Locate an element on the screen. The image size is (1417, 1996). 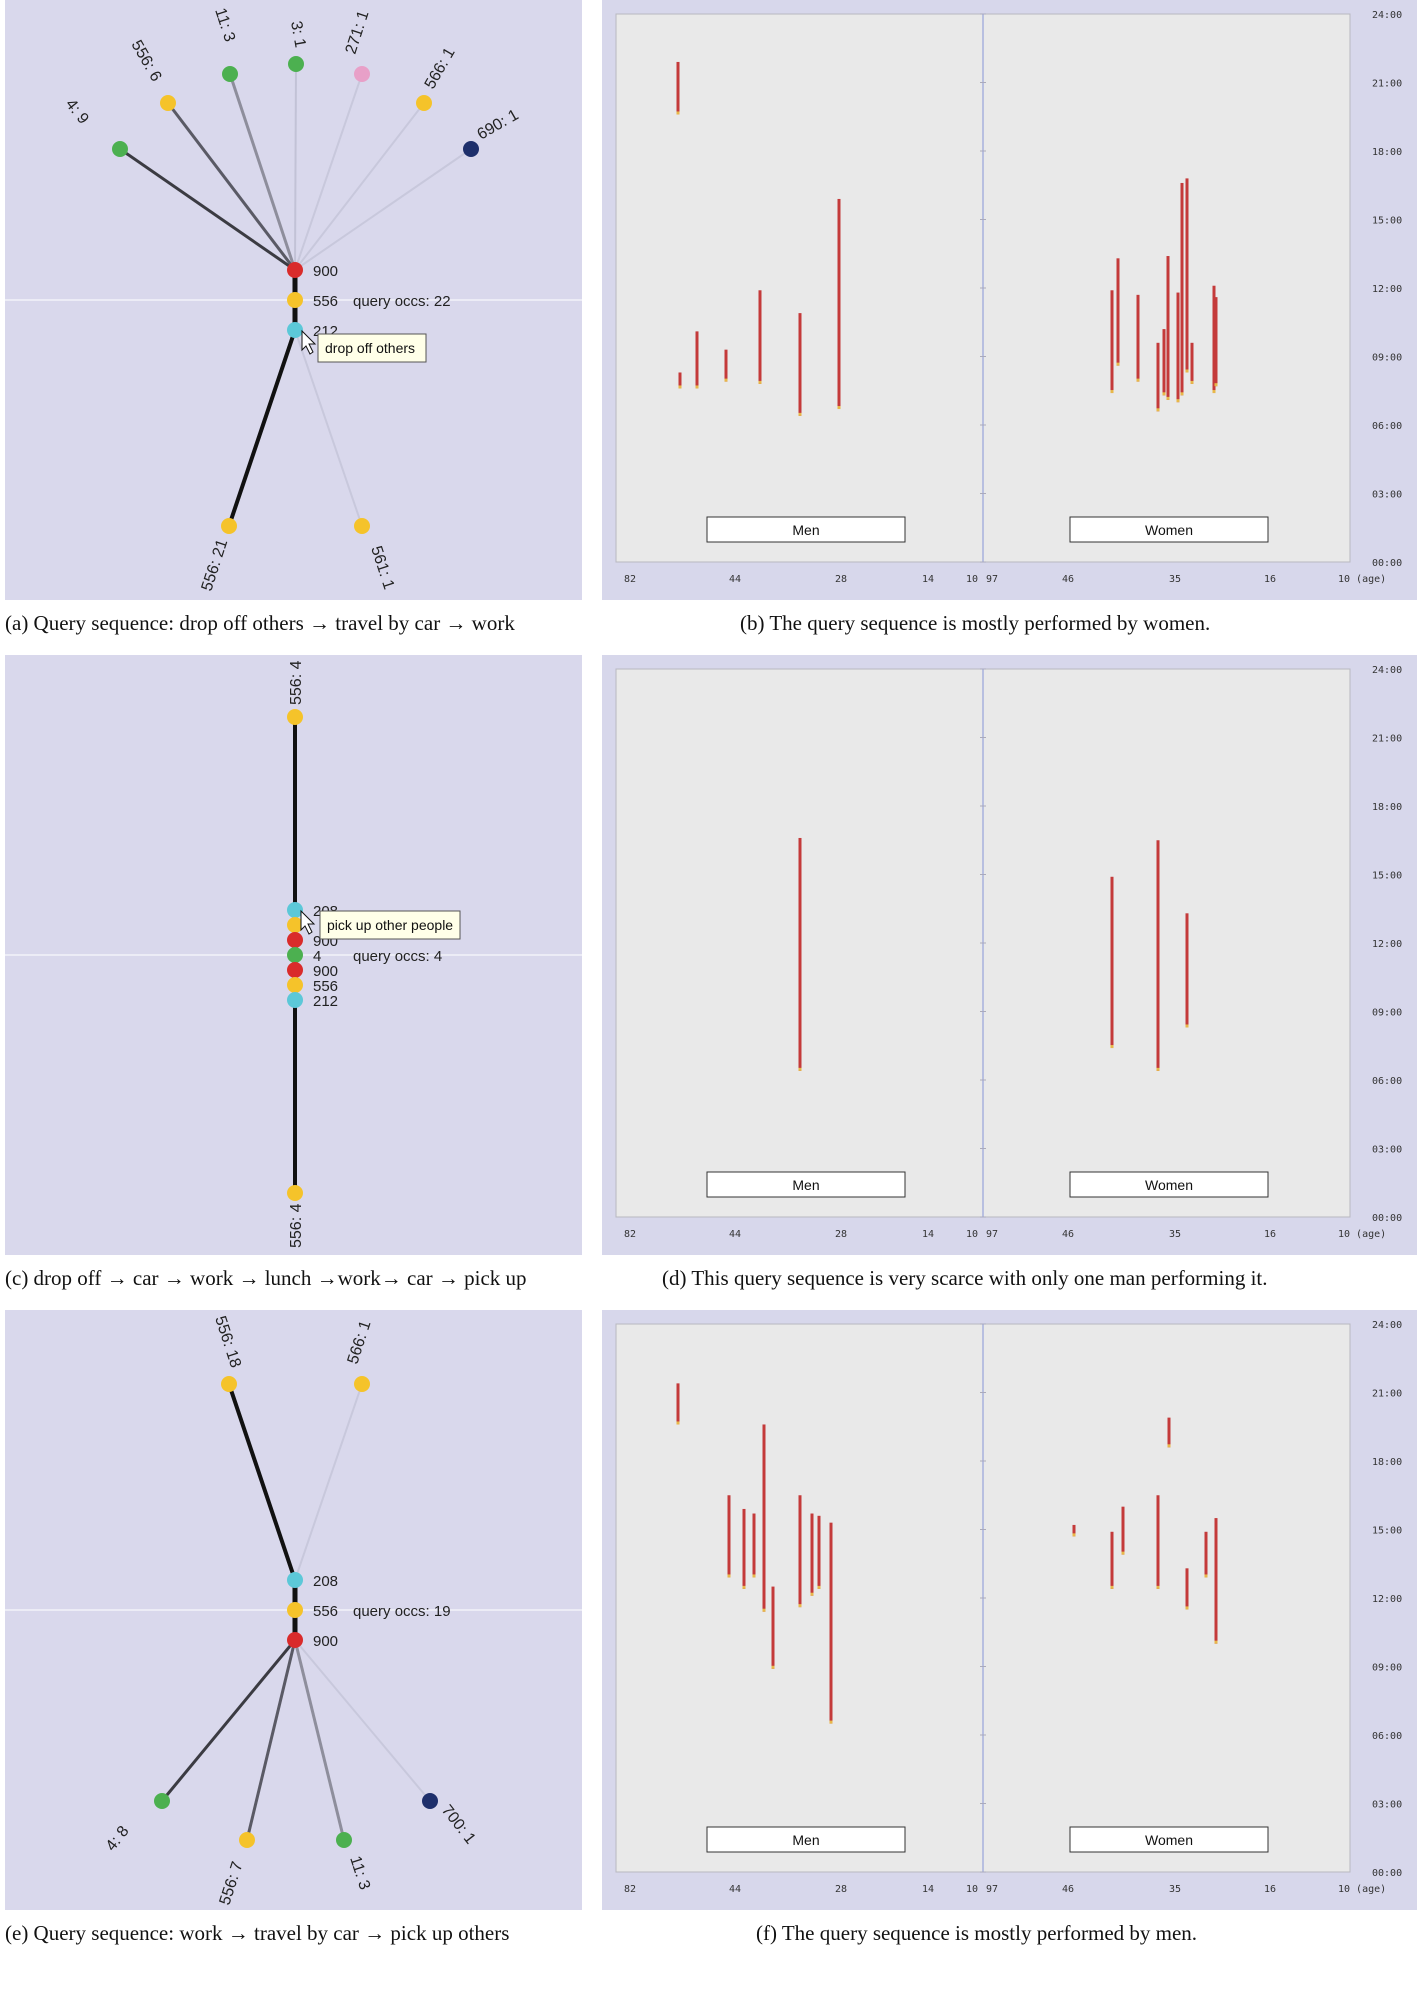
stack-node-900a is located at coordinates (295, 940).